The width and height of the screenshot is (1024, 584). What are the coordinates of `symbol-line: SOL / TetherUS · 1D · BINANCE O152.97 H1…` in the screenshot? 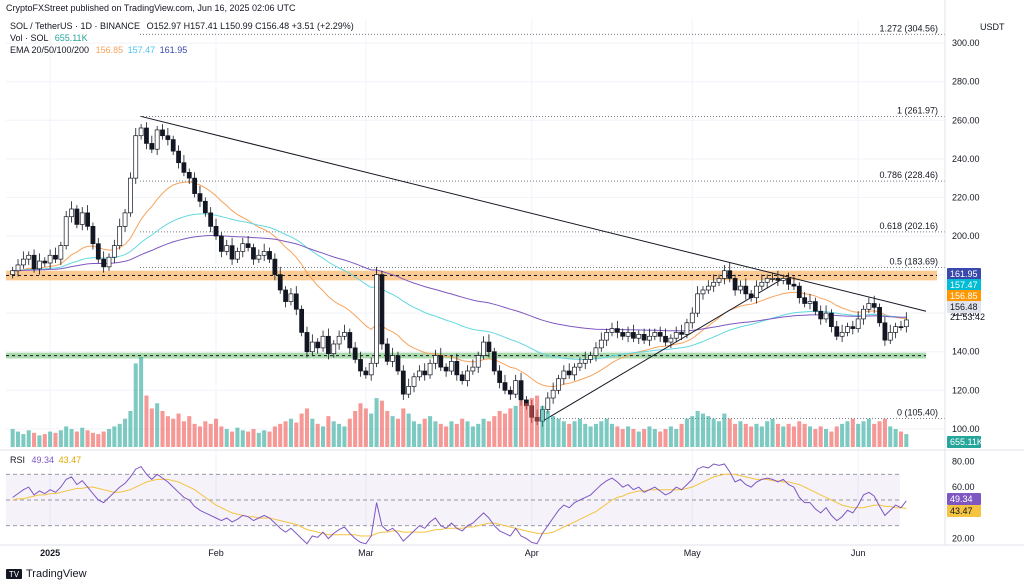 It's located at (182, 26).